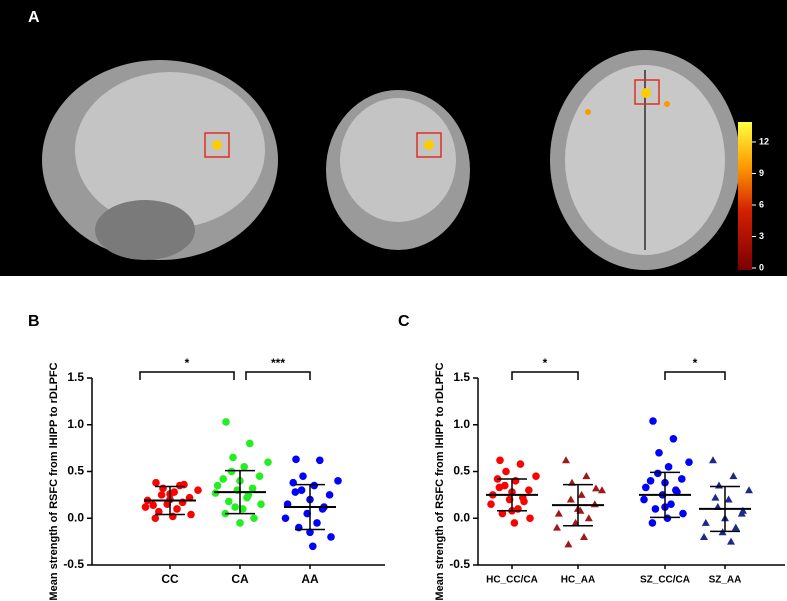 This screenshot has width=787, height=601. What do you see at coordinates (170, 150) in the screenshot?
I see `sagittal-cortex` at bounding box center [170, 150].